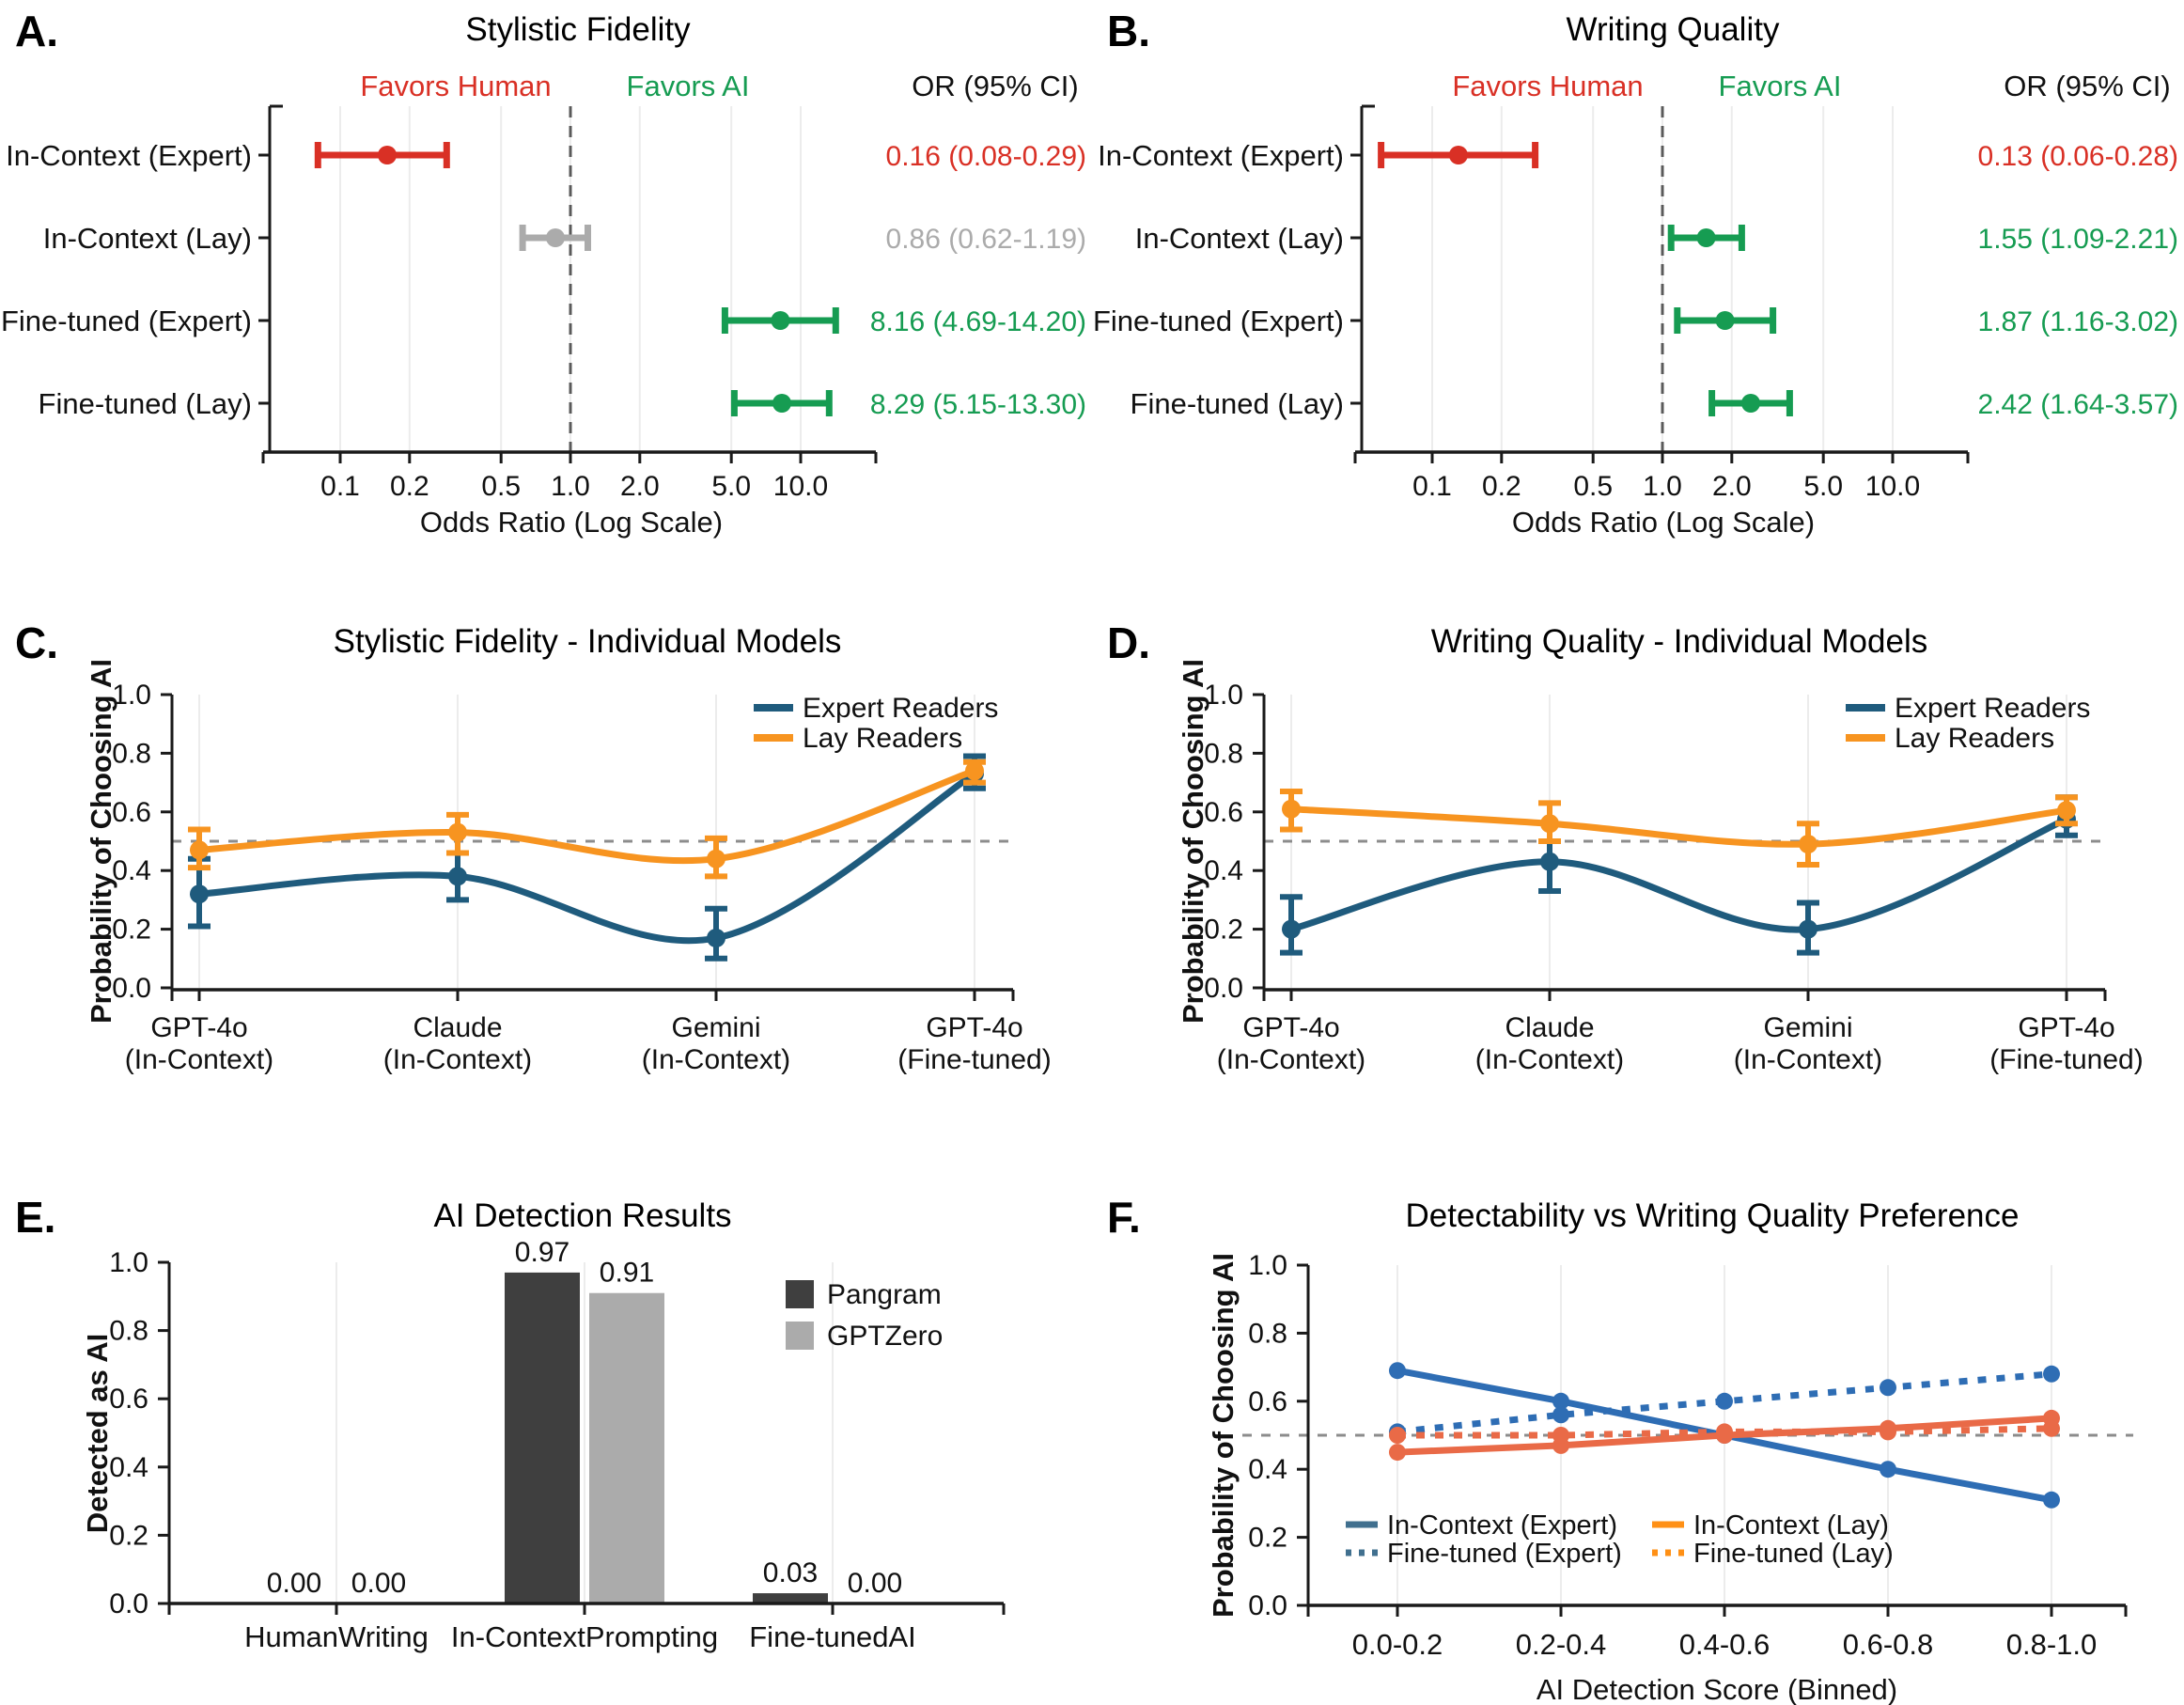  Describe the element at coordinates (1823, 487) in the screenshot. I see `x-tick-label: 5.0` at that location.